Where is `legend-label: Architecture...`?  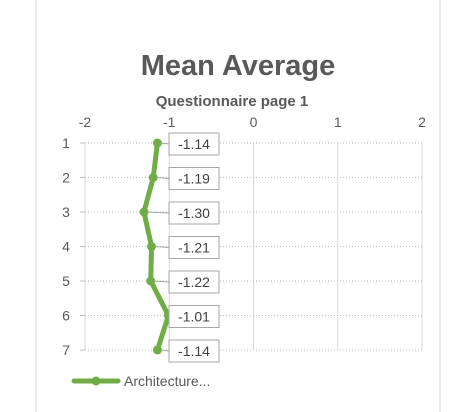
legend-label: Architecture... is located at coordinates (167, 381).